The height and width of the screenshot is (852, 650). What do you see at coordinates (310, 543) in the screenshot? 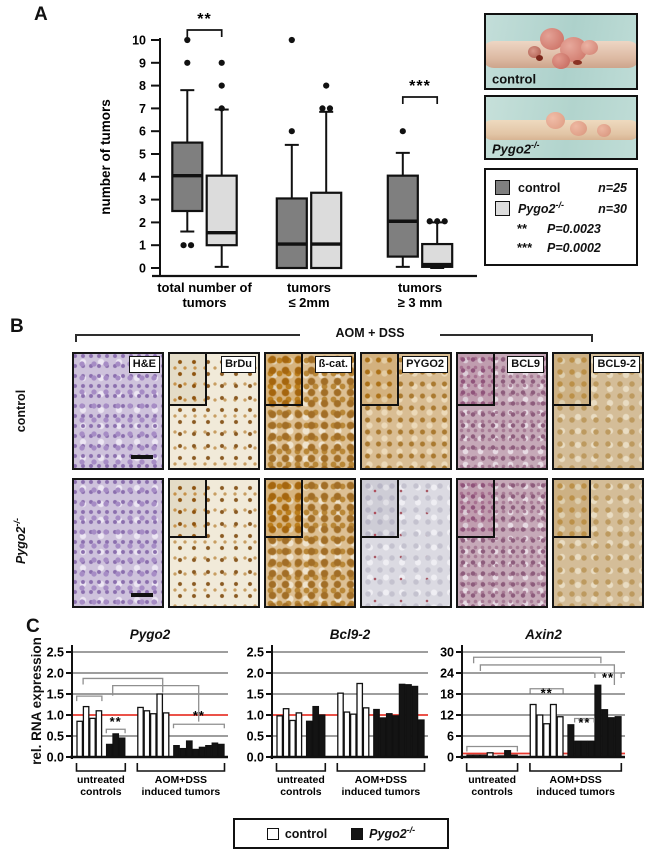
I see `ihc-pygo2-ko-cat` at bounding box center [310, 543].